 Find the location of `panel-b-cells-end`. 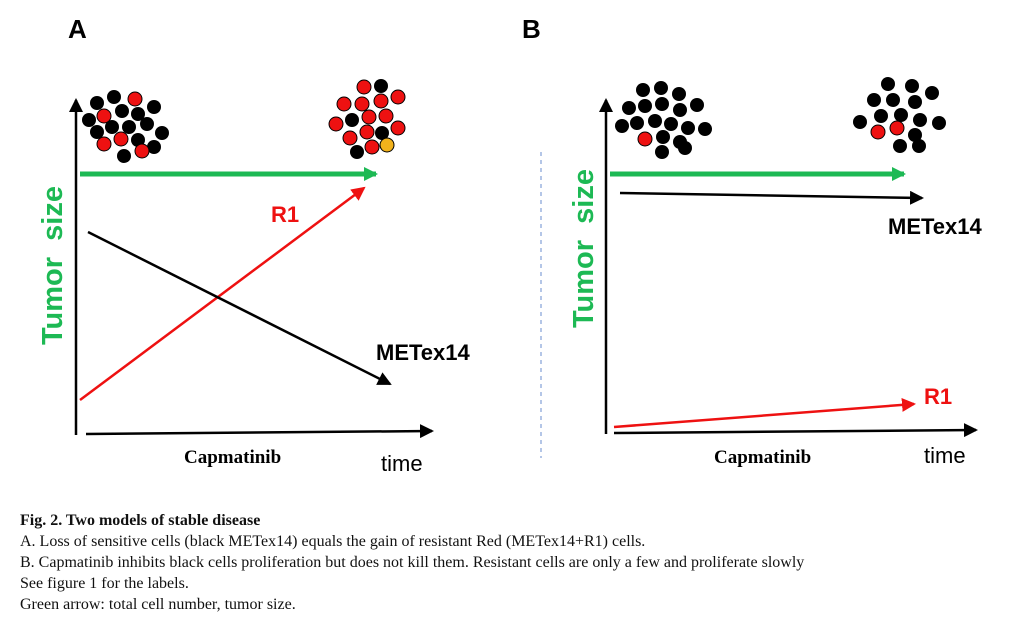

panel-b-cells-end is located at coordinates (899, 115).